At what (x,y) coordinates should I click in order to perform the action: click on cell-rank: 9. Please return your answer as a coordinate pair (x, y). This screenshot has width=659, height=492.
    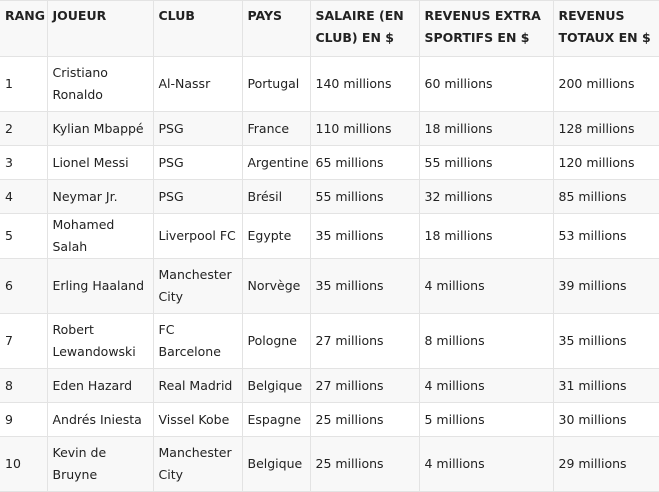
    Looking at the image, I should click on (24, 419).